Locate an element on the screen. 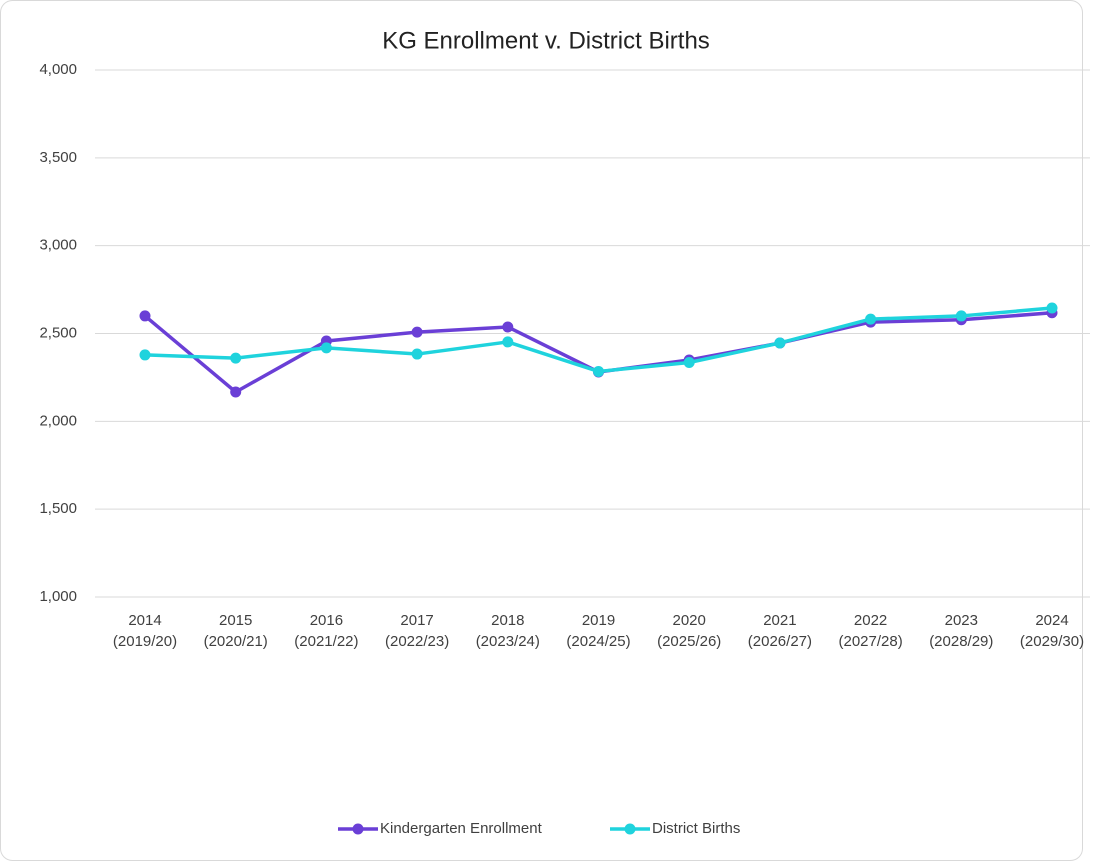 The image size is (1093, 862). y-tick-label: 4,000 is located at coordinates (58, 69).